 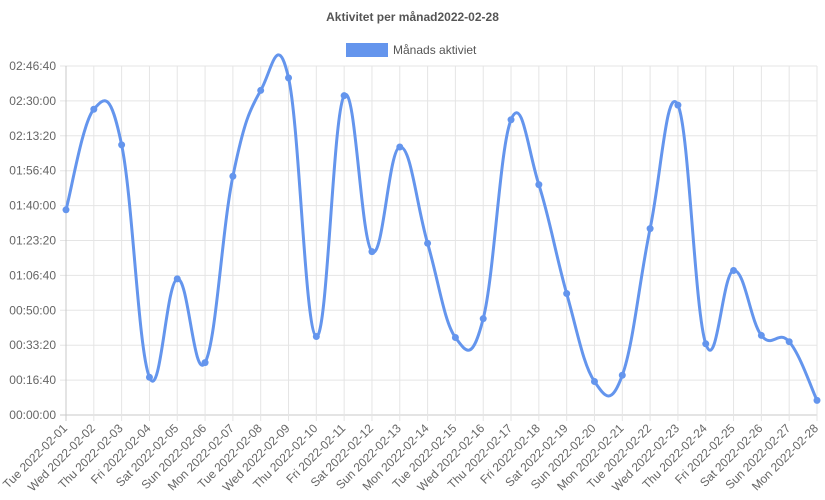 What do you see at coordinates (32, 310) in the screenshot?
I see `y-tick-label: 00:50:00` at bounding box center [32, 310].